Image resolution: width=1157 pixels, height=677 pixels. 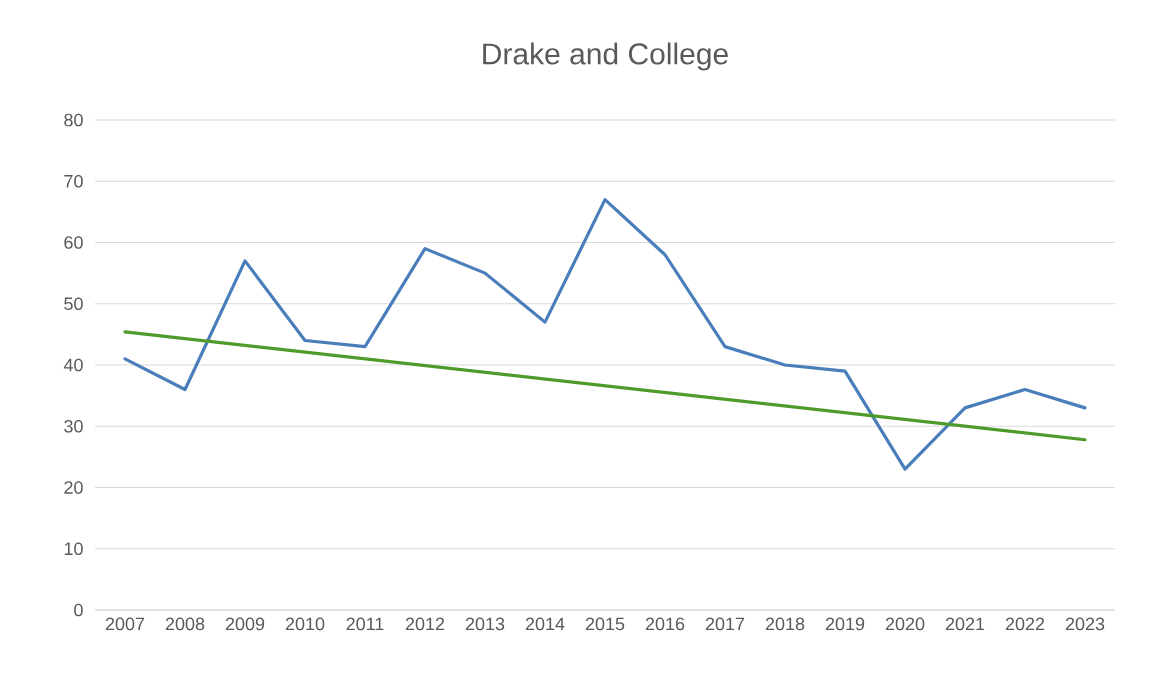 What do you see at coordinates (725, 624) in the screenshot?
I see `x-tick-label: 2017` at bounding box center [725, 624].